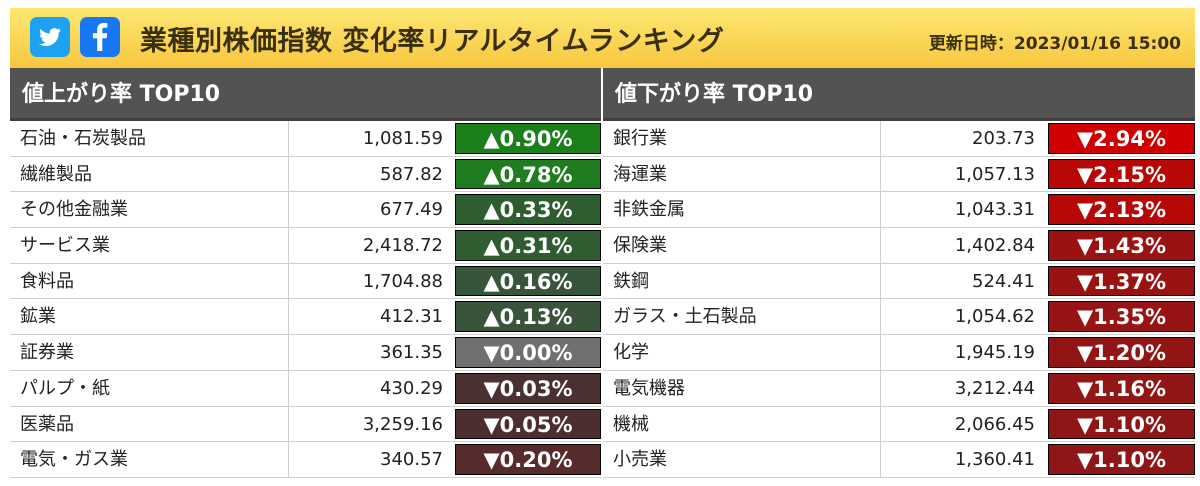 This screenshot has height=486, width=1200. I want to click on change-rate-badge: ▼0.00%, so click(528, 352).